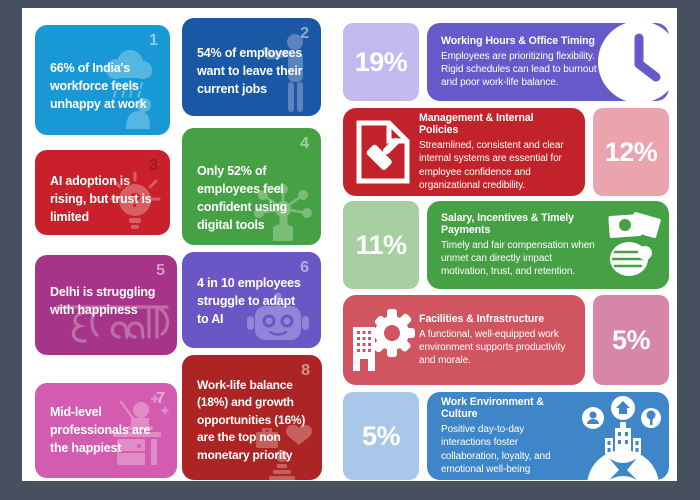 The image size is (700, 500). I want to click on percent-box: 19%, so click(381, 62).